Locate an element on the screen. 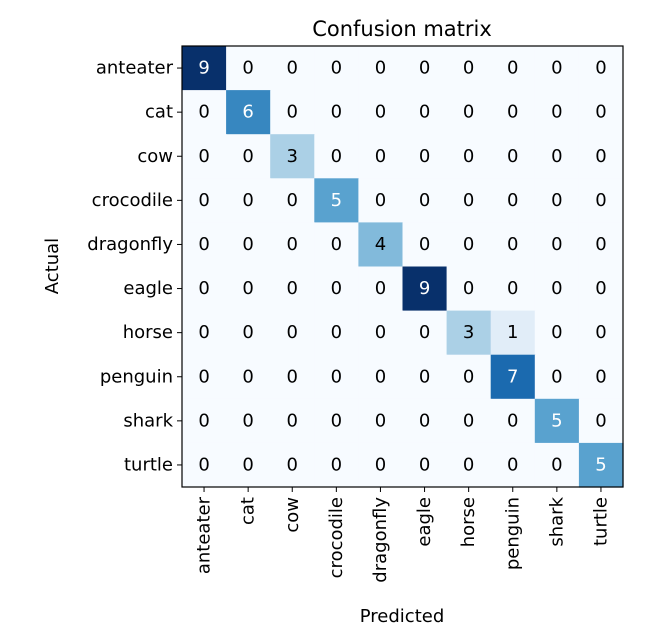 This screenshot has width=666, height=644. heatmap-cell-value: 4 is located at coordinates (380, 244).